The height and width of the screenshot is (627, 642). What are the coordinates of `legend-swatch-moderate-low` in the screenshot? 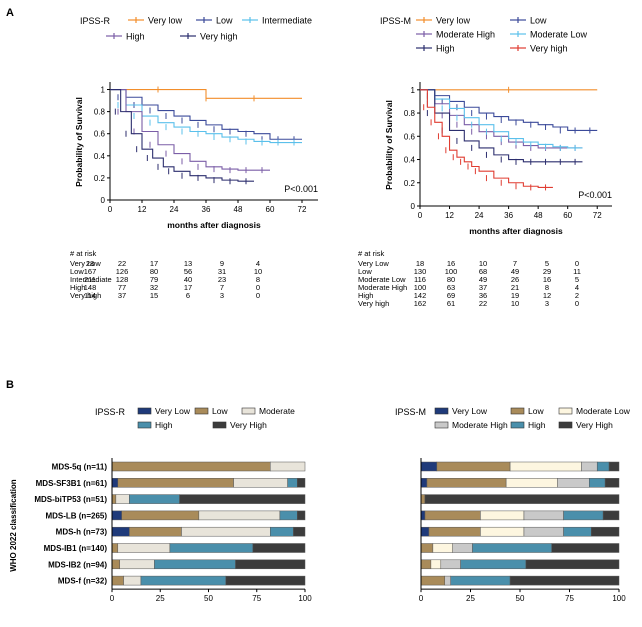 It's located at (565, 411).